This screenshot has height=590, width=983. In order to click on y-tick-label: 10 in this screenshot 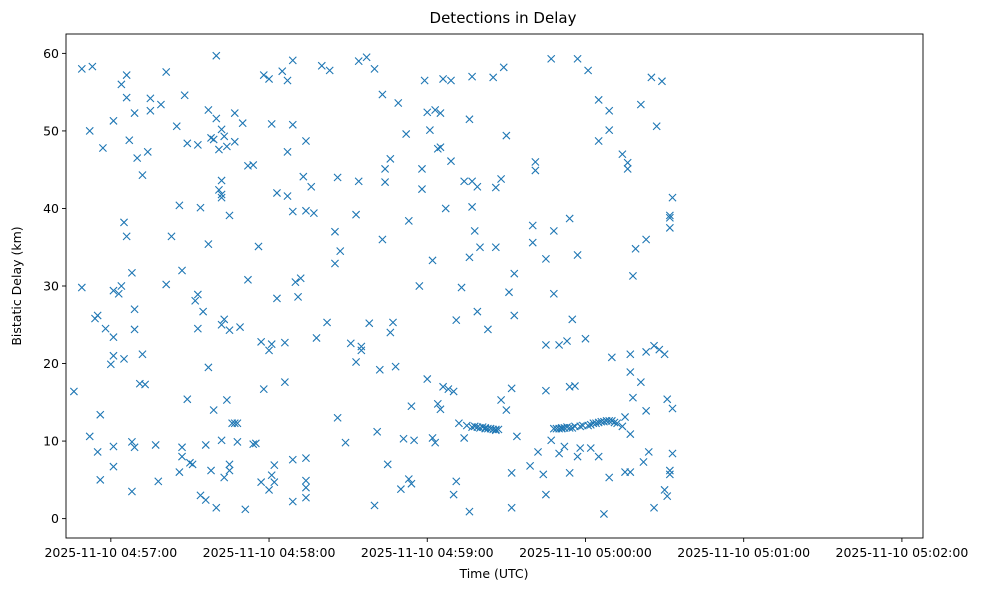, I will do `click(51, 441)`.